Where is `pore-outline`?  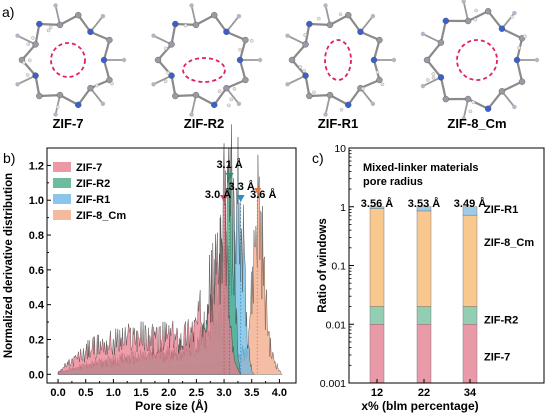
pore-outline is located at coordinates (338, 60).